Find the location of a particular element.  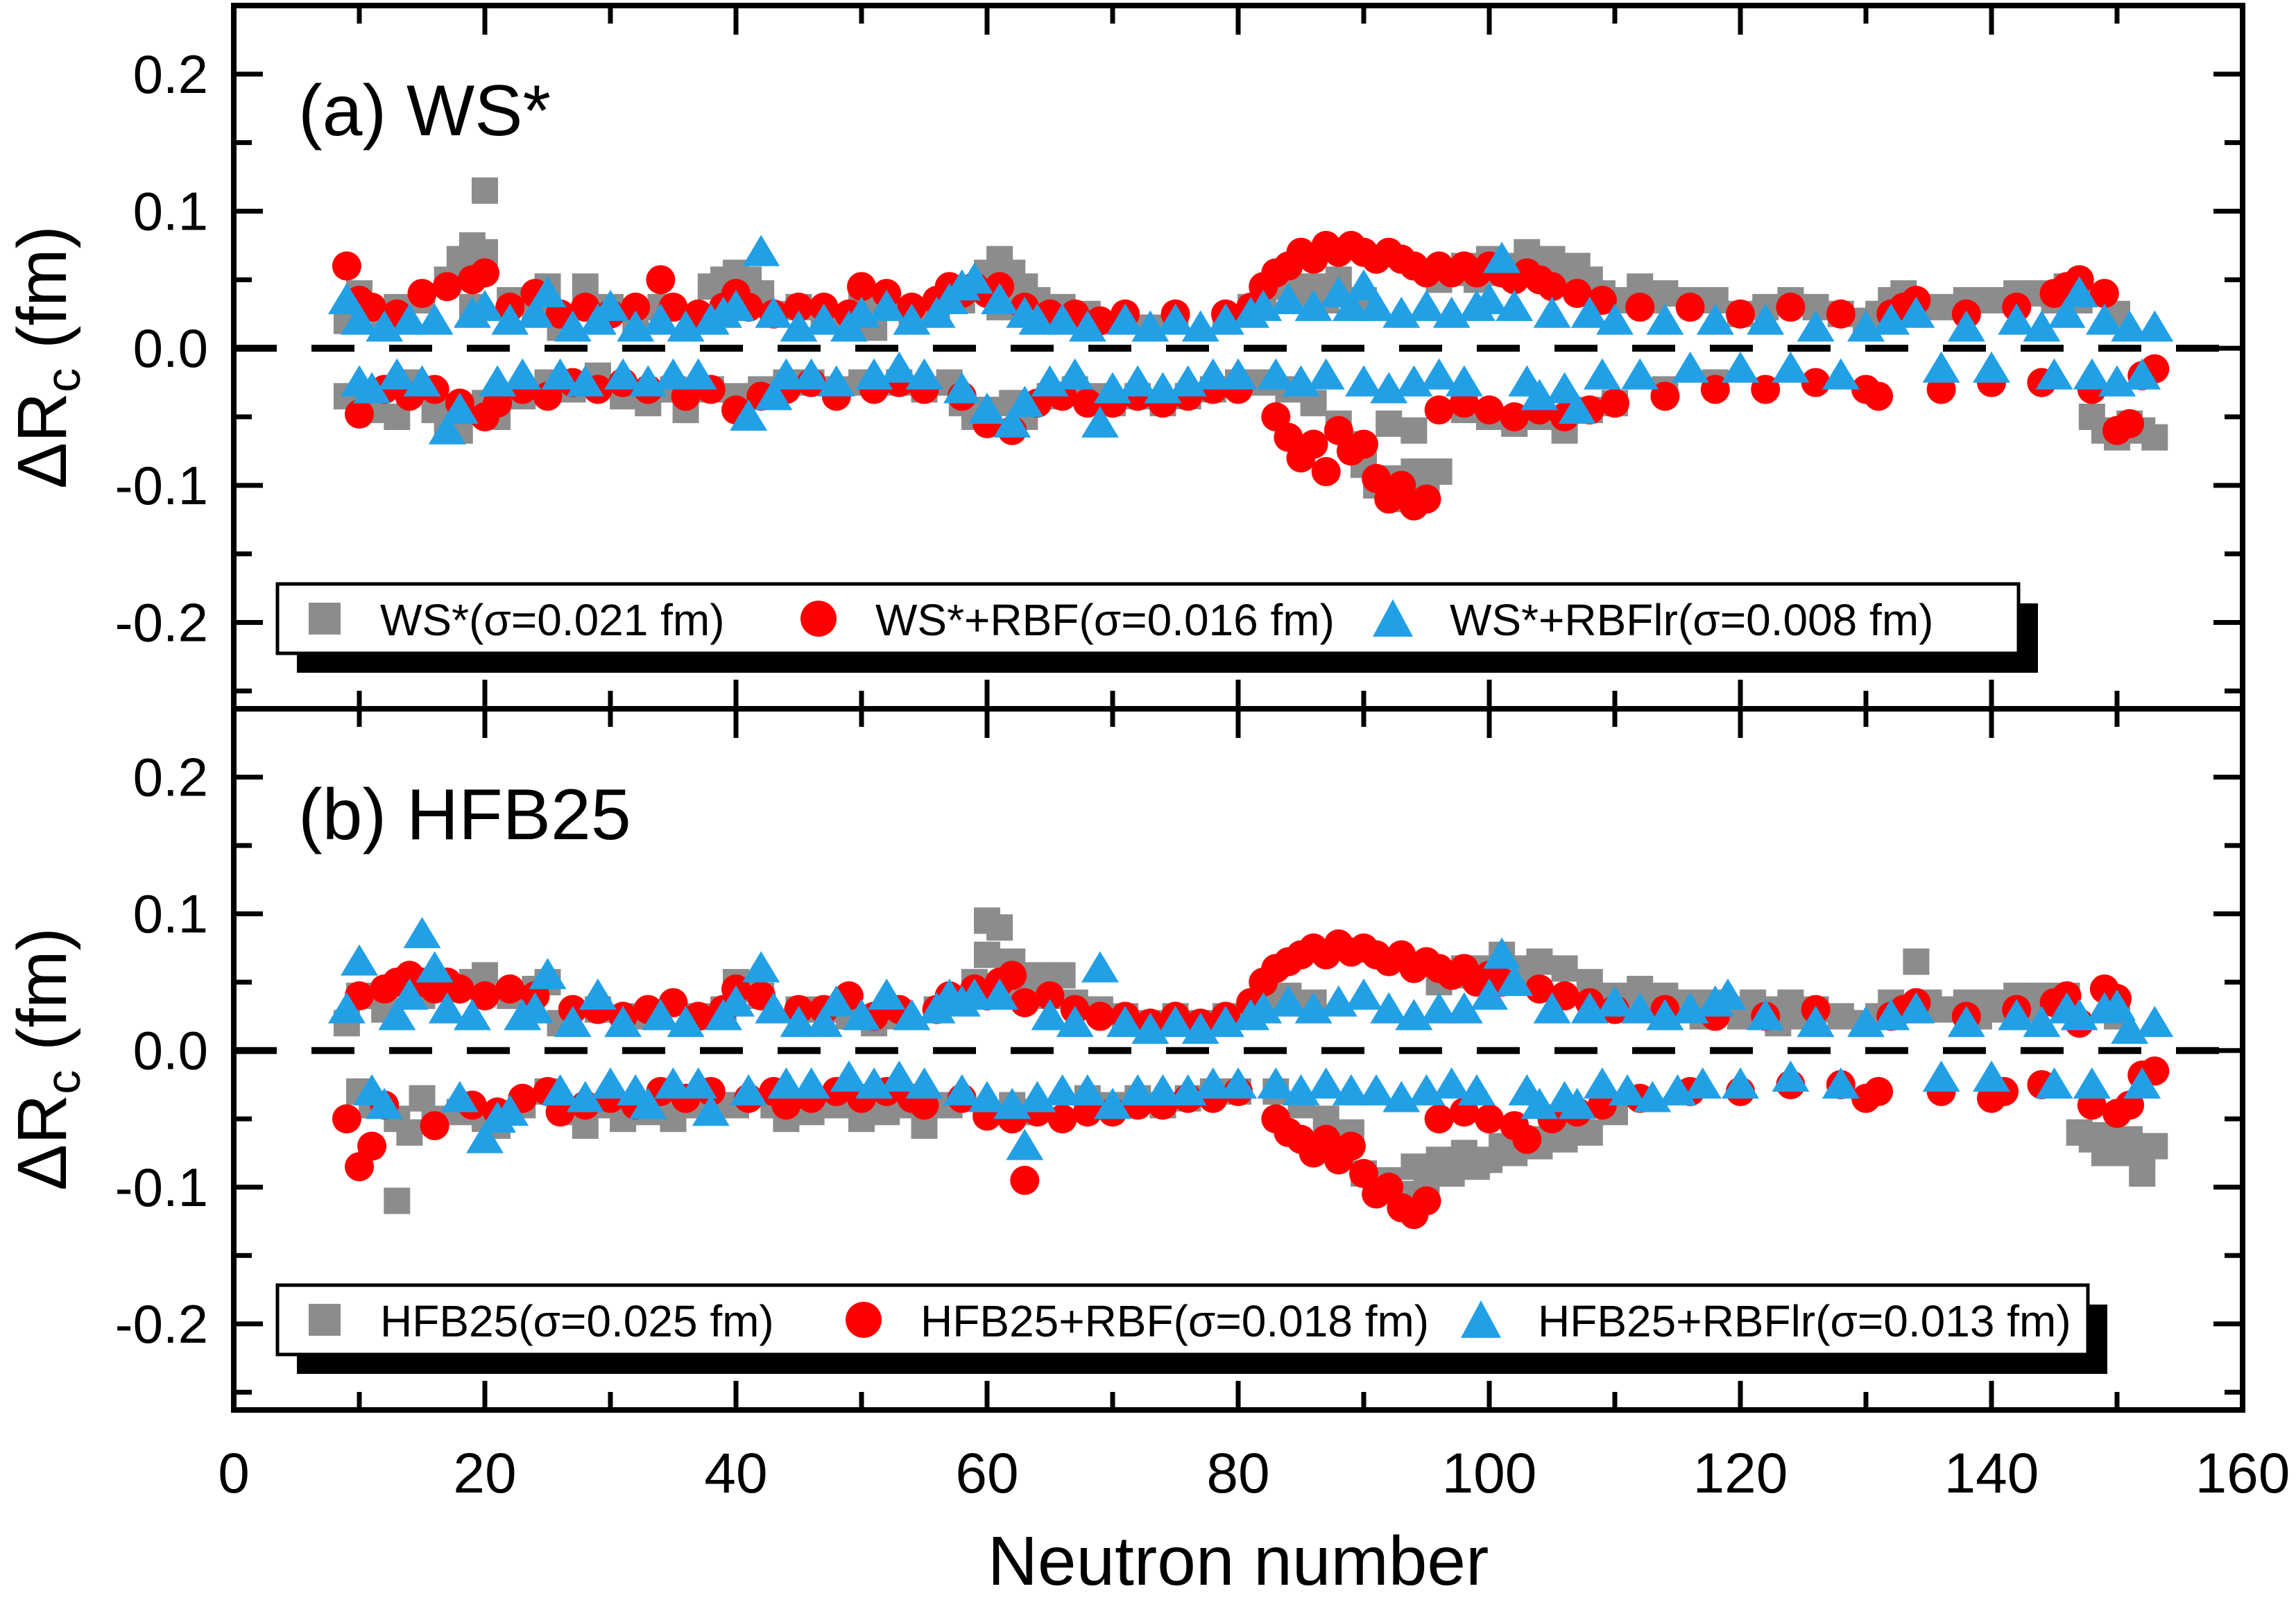

y-tick-label: 0.2 is located at coordinates (170, 777).